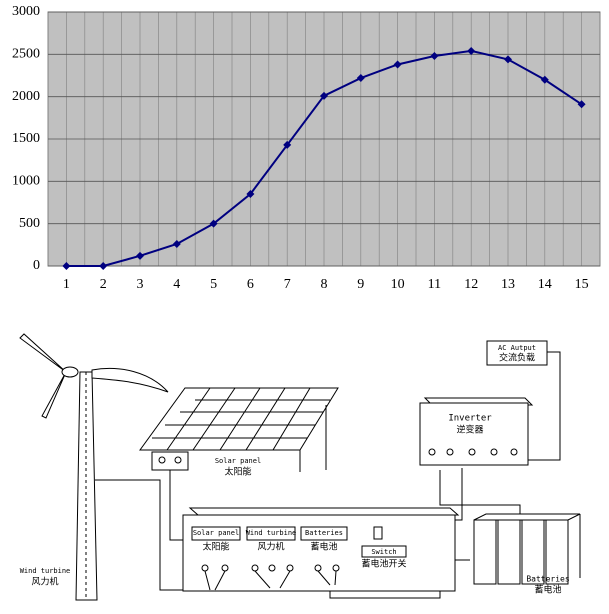 This screenshot has width=609, height=614. Describe the element at coordinates (213, 284) in the screenshot. I see `x-tick-label: 5` at that location.